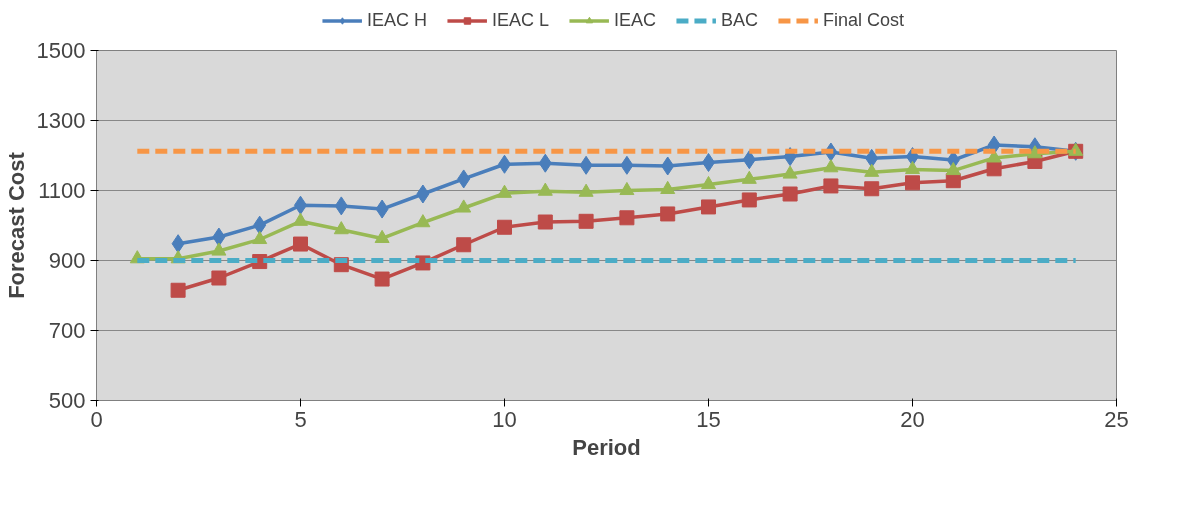 This screenshot has height=527, width=1193. I want to click on y-tick-label: 500, so click(67, 400).